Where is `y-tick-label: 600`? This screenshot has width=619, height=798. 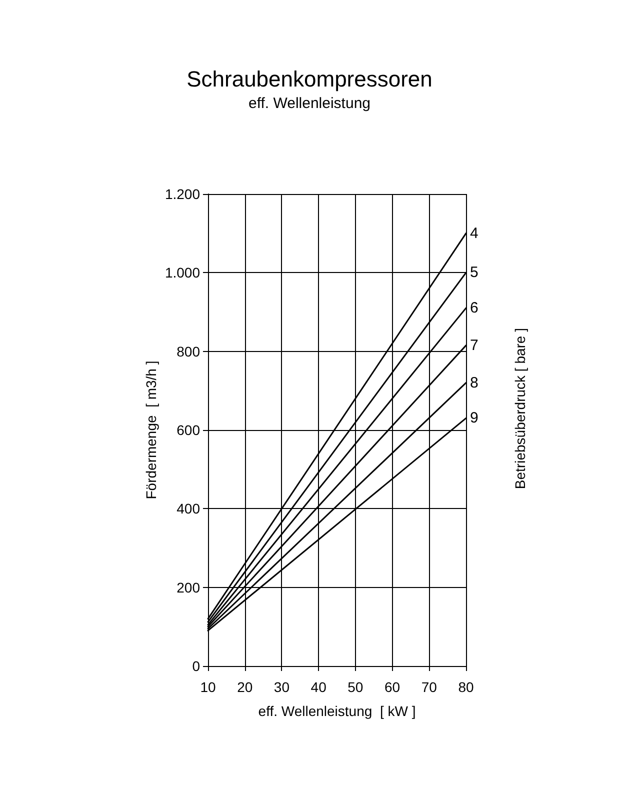
y-tick-label: 600 is located at coordinates (188, 430).